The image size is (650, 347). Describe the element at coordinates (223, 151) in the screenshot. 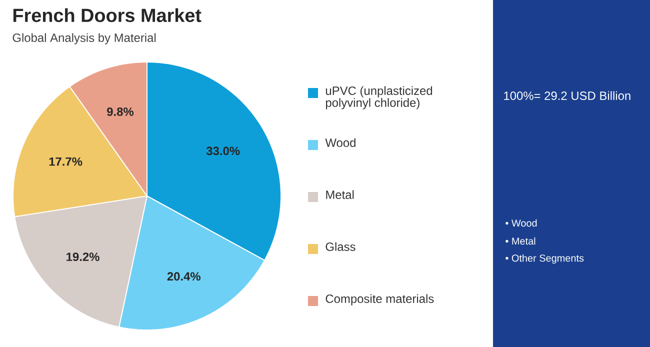

I see `data-label: 33.0%` at that location.